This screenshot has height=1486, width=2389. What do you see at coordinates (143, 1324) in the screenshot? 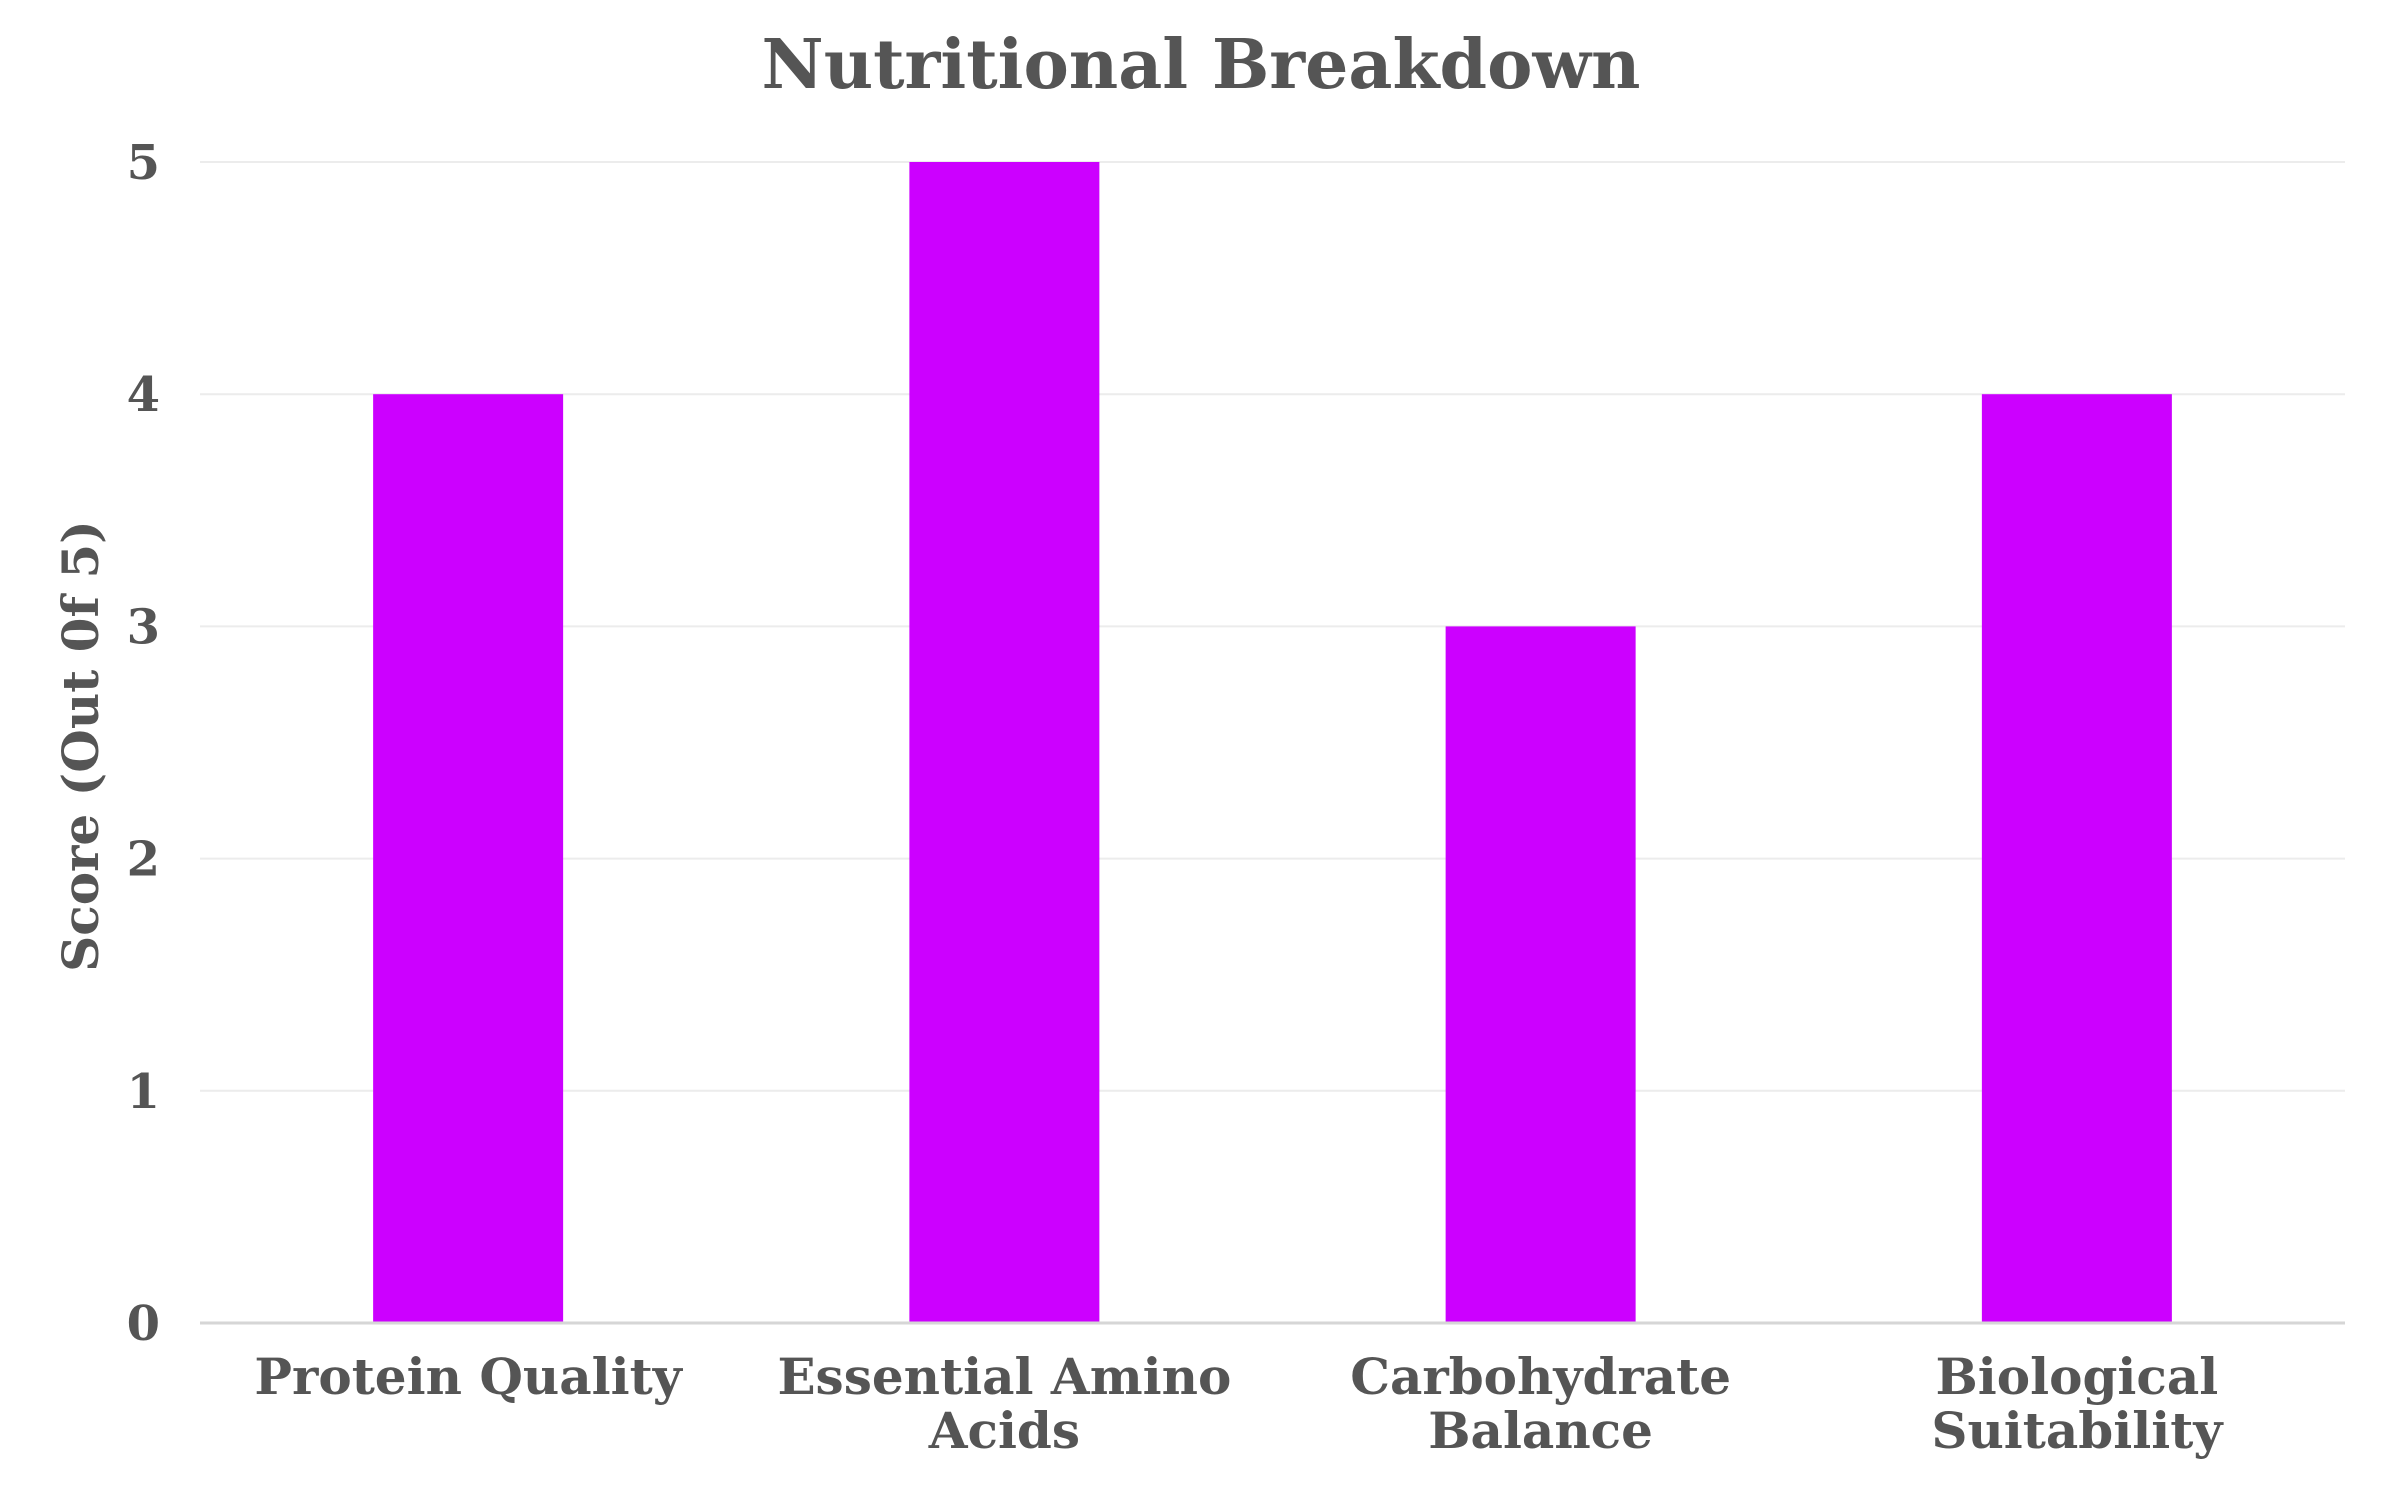
I see `y-tick-label: 0` at bounding box center [143, 1324].